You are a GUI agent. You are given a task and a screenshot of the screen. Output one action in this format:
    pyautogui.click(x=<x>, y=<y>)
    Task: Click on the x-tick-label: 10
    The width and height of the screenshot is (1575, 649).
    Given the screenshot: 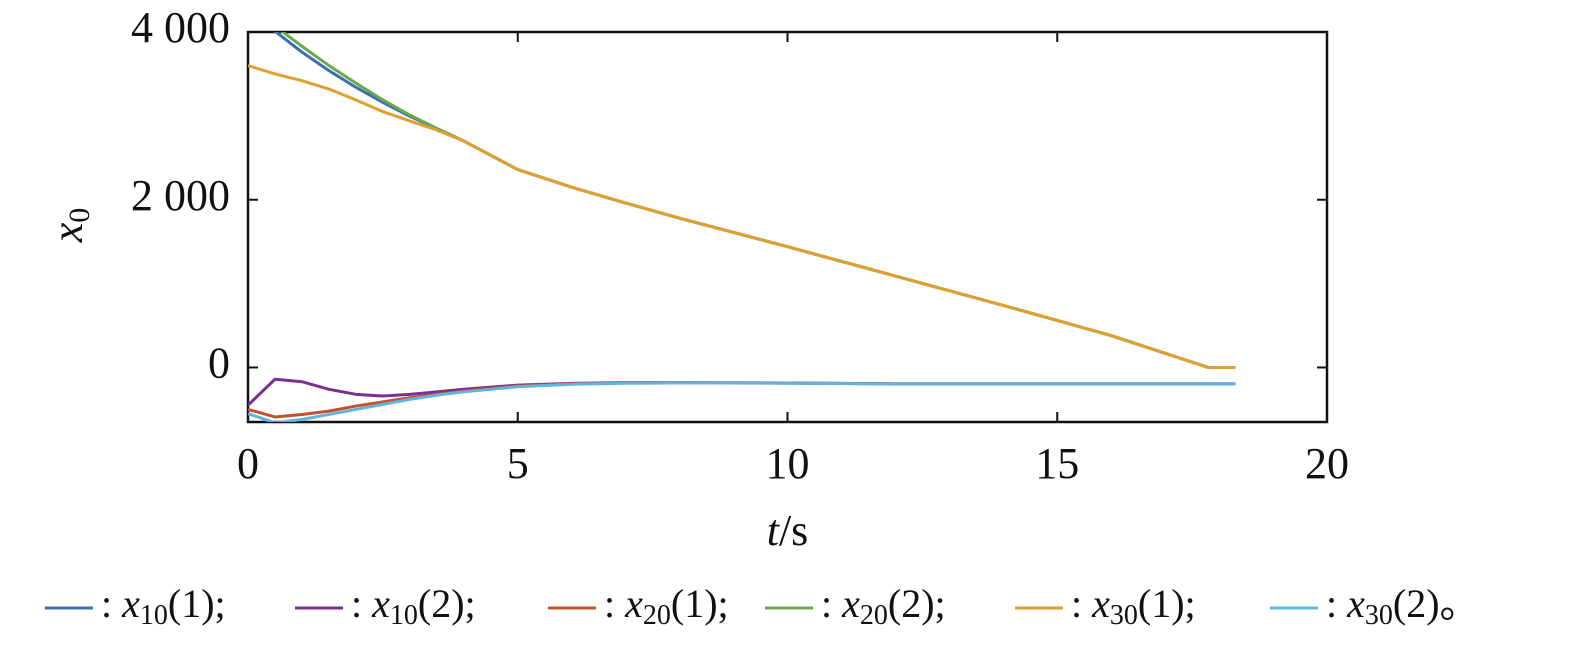 What is the action you would take?
    pyautogui.click(x=788, y=463)
    